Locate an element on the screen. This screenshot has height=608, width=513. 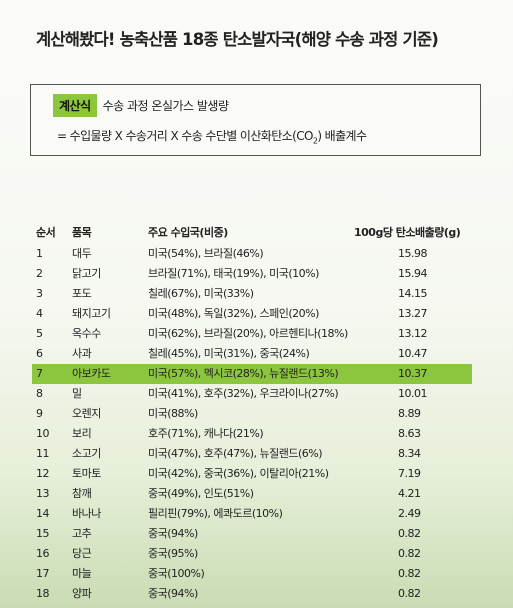
formula-subscript: 2 is located at coordinates (315, 141).